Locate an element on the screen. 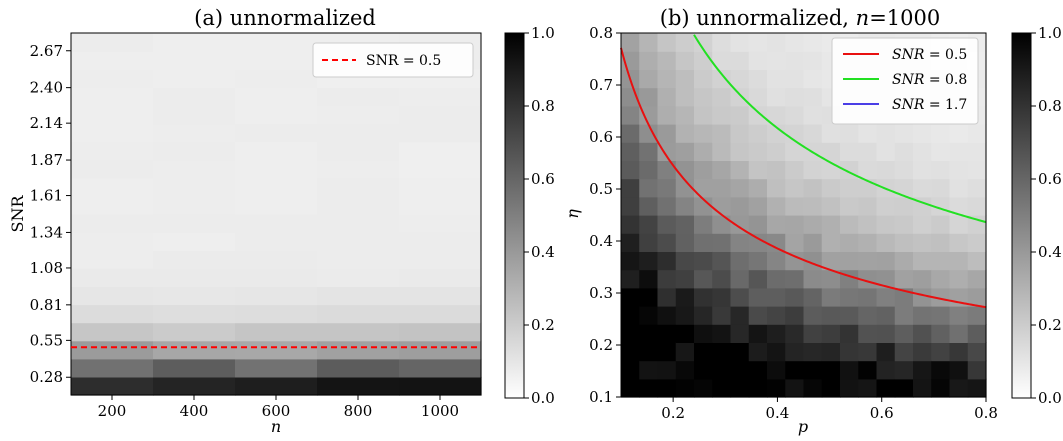 The image size is (1063, 441). colorbar-tick-label: 0.6 is located at coordinates (1050, 179).